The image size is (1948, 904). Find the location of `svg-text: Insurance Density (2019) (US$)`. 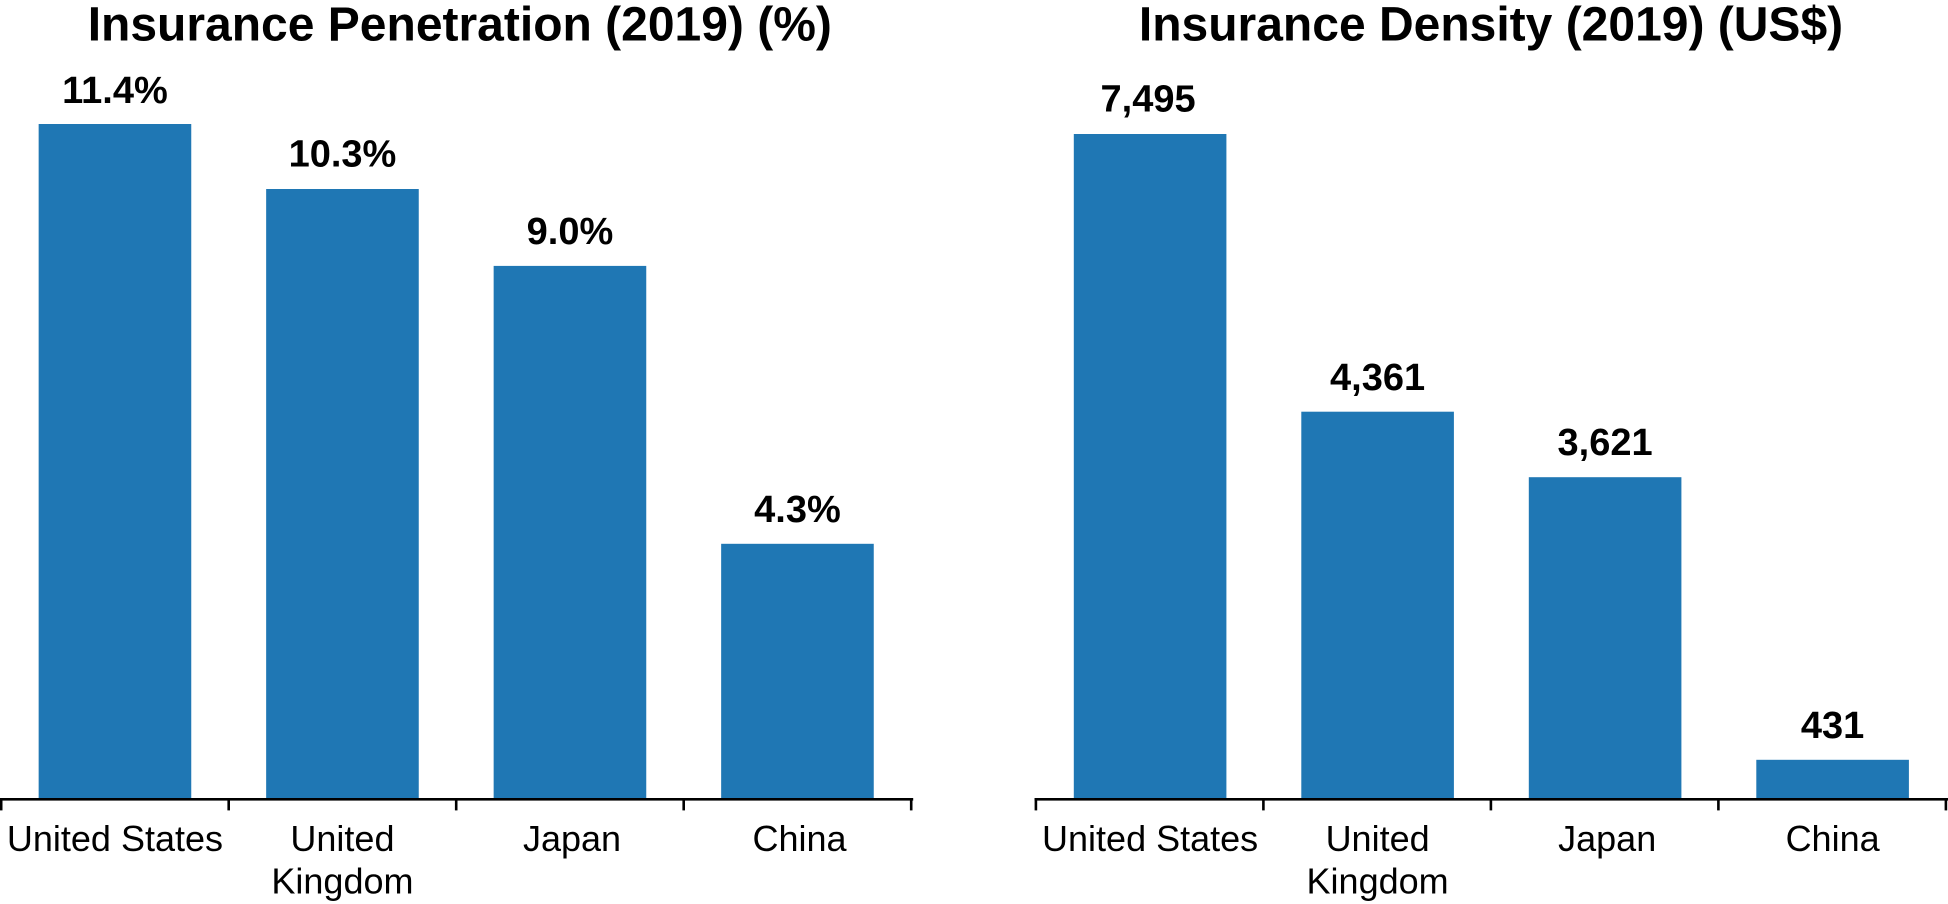

svg-text: Insurance Density (2019) (US$) is located at coordinates (1491, 26).